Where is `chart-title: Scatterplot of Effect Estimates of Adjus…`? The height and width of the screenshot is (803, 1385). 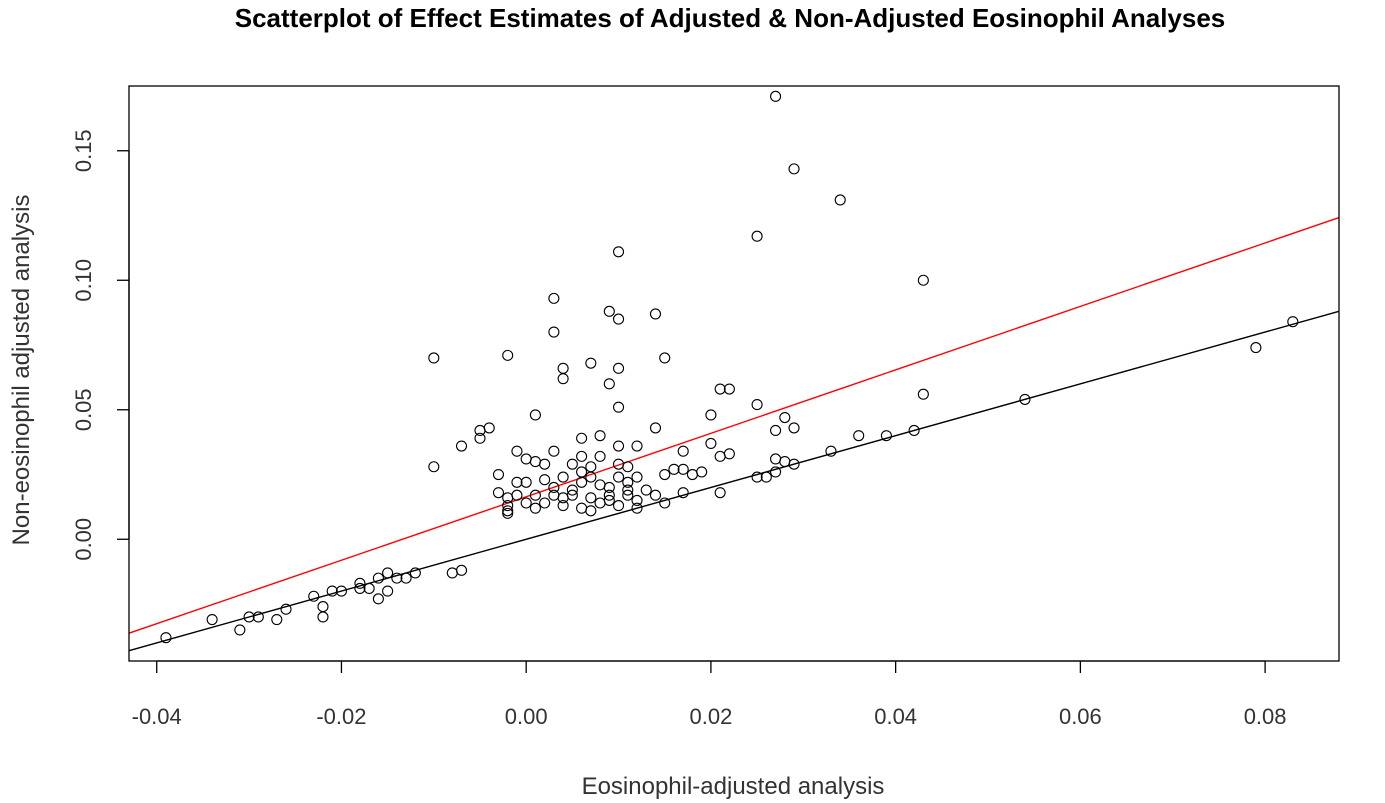
chart-title: Scatterplot of Effect Estimates of Adjus… is located at coordinates (730, 18).